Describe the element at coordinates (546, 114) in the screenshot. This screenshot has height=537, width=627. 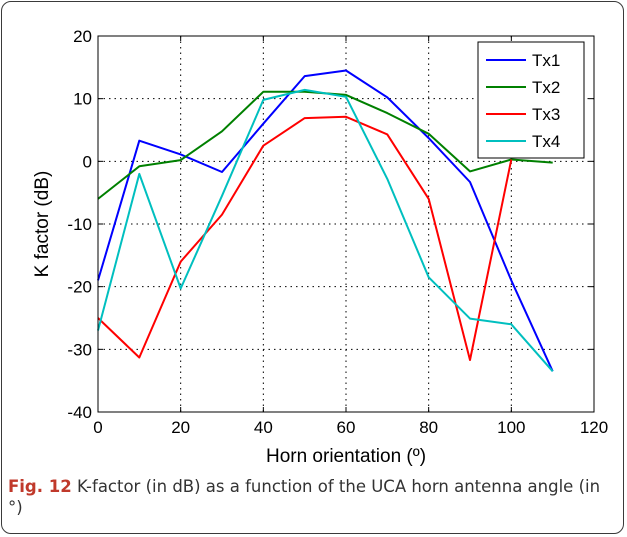
I see `legend-label: Tx3` at that location.